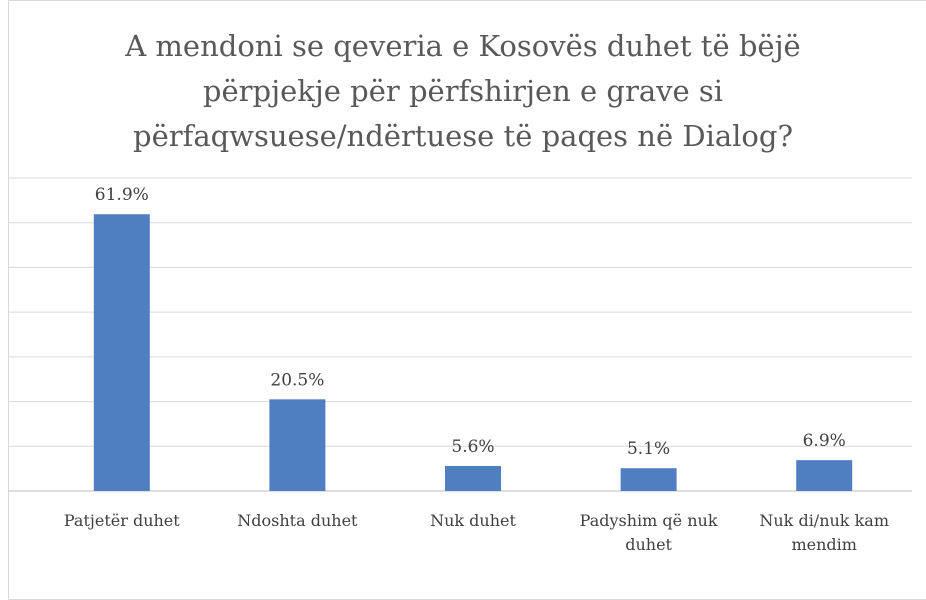  What do you see at coordinates (473, 520) in the screenshot?
I see `x-tick-label: Nuk duhet` at bounding box center [473, 520].